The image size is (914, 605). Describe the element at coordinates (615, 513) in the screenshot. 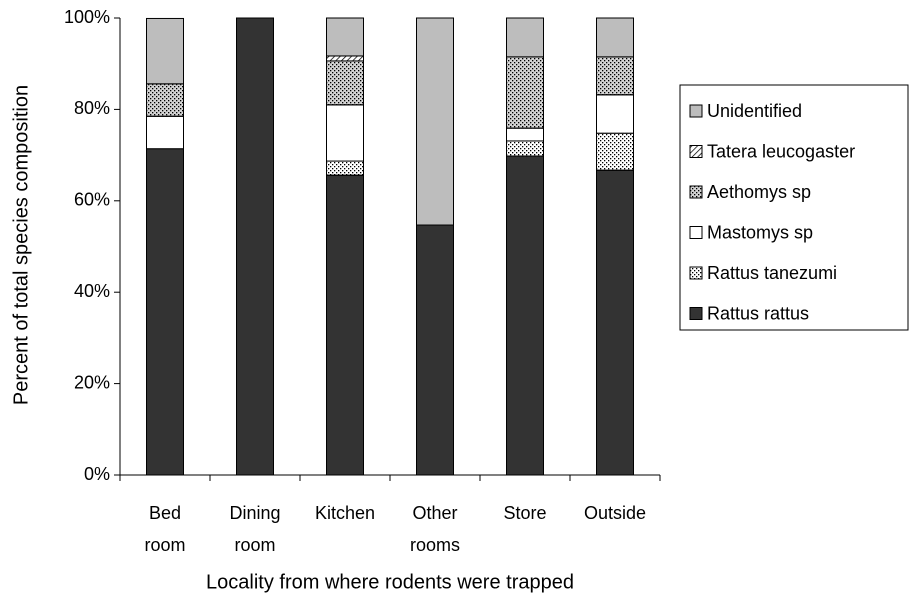

I see `x-tick-label: Outside` at that location.